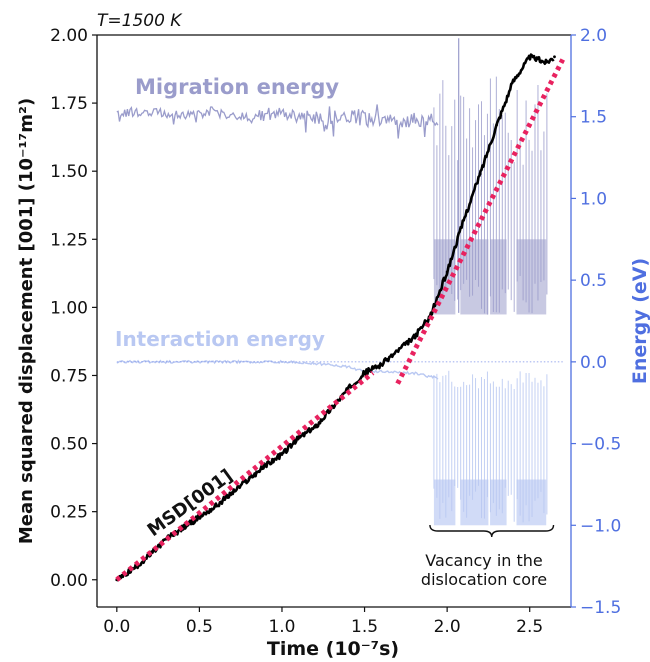  Describe the element at coordinates (277, 121) in the screenshot. I see `migration-energy-line` at that location.